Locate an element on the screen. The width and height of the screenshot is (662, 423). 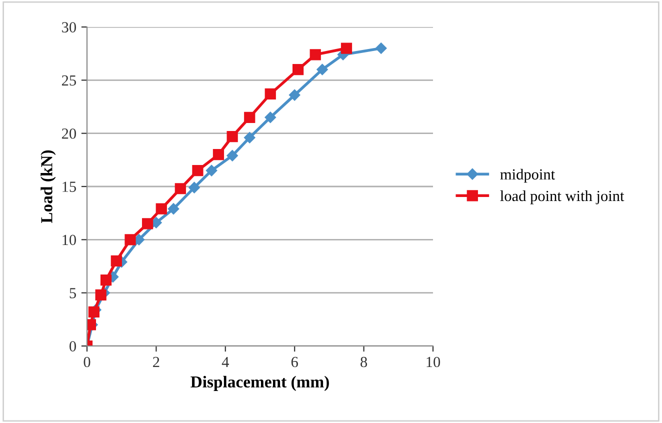
y-axis-title: Load (kN) is located at coordinates (48, 187).